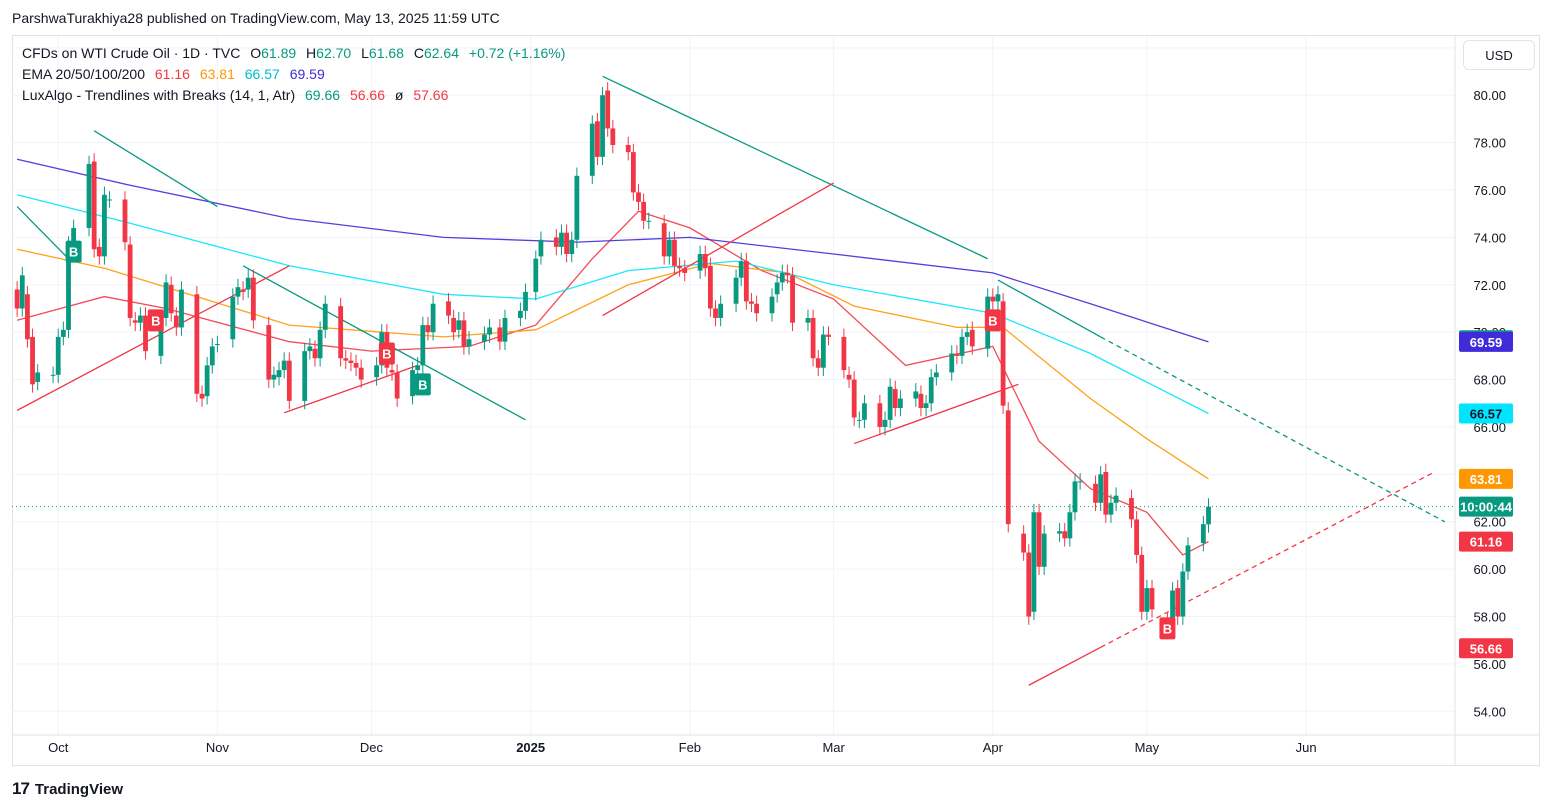 Image resolution: width=1553 pixels, height=810 pixels. What do you see at coordinates (1489, 664) in the screenshot?
I see `y-tick-label: 56.00` at bounding box center [1489, 664].